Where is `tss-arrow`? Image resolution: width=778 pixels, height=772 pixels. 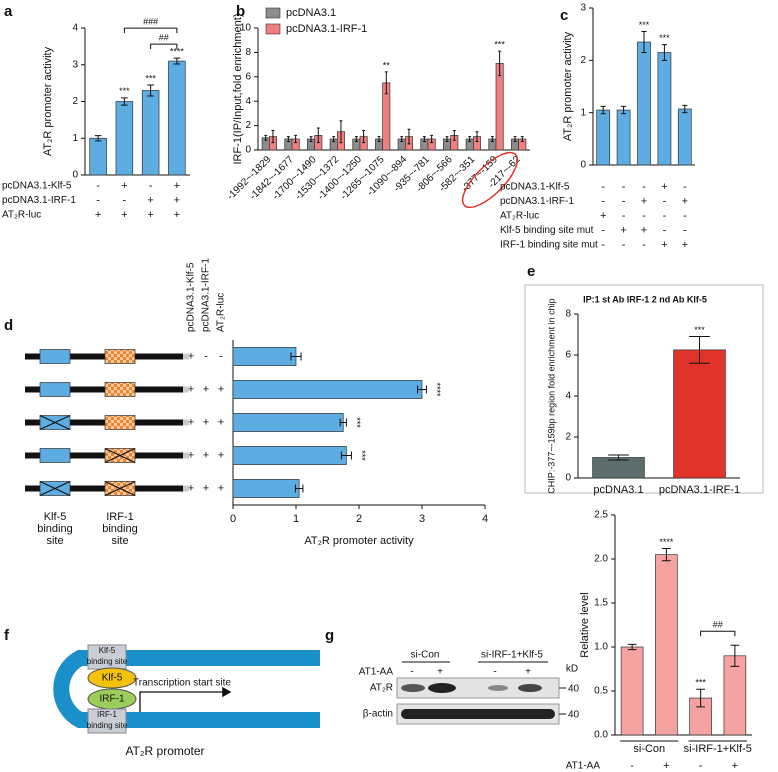 tss-arrow is located at coordinates (185, 699).